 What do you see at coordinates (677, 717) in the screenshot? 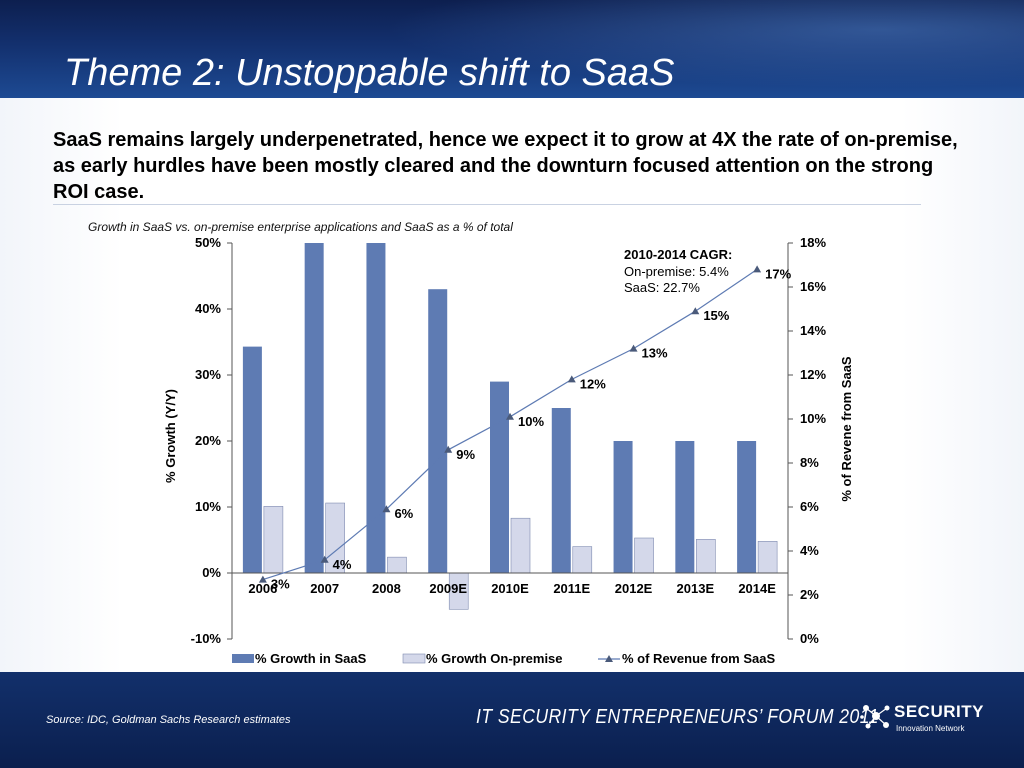
I see `forum-name: IT SECURITY ENTREPRENEURS’ FORUM 2011` at bounding box center [677, 717].